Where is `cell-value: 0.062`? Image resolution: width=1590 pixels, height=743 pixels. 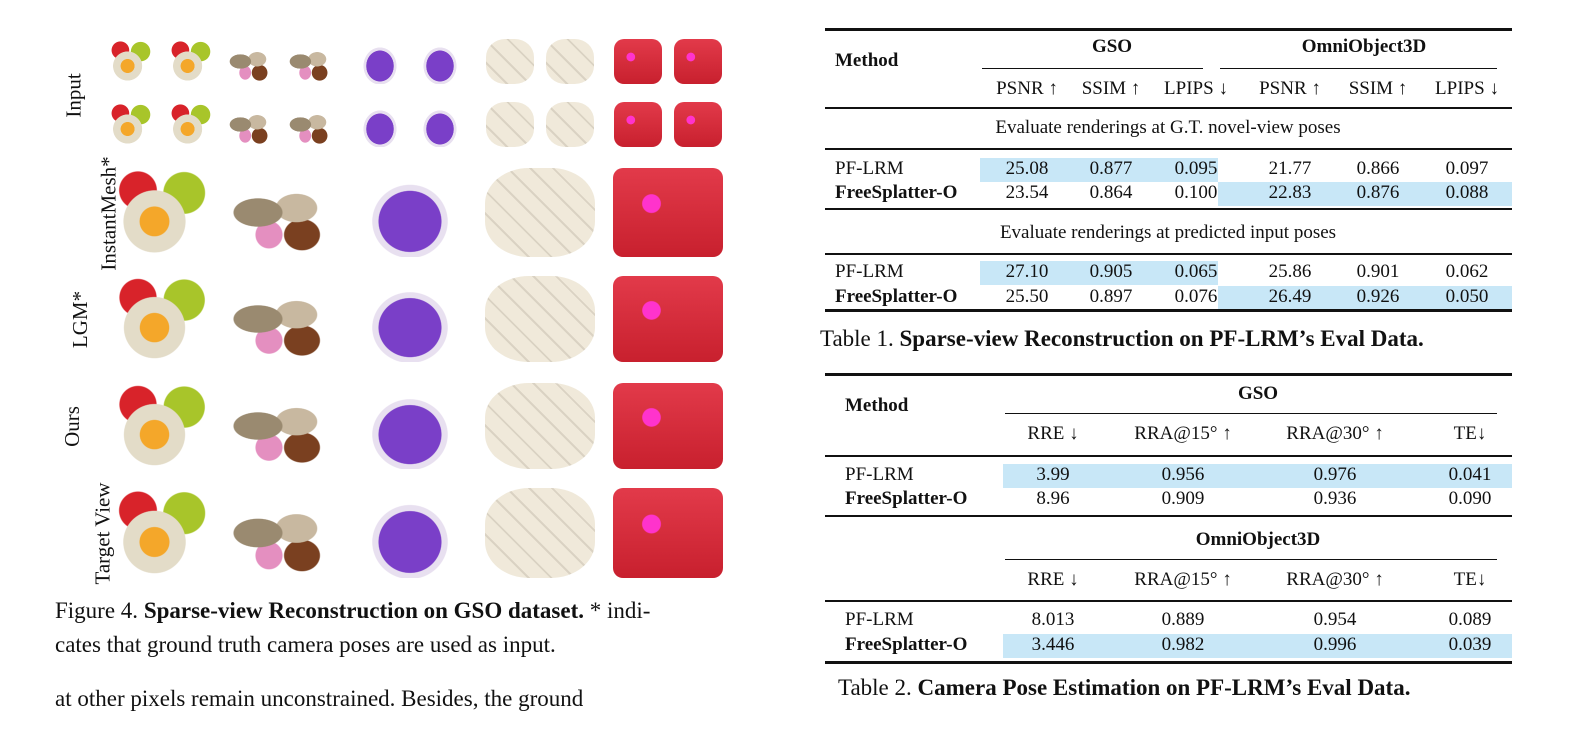 cell-value: 0.062 is located at coordinates (1467, 271).